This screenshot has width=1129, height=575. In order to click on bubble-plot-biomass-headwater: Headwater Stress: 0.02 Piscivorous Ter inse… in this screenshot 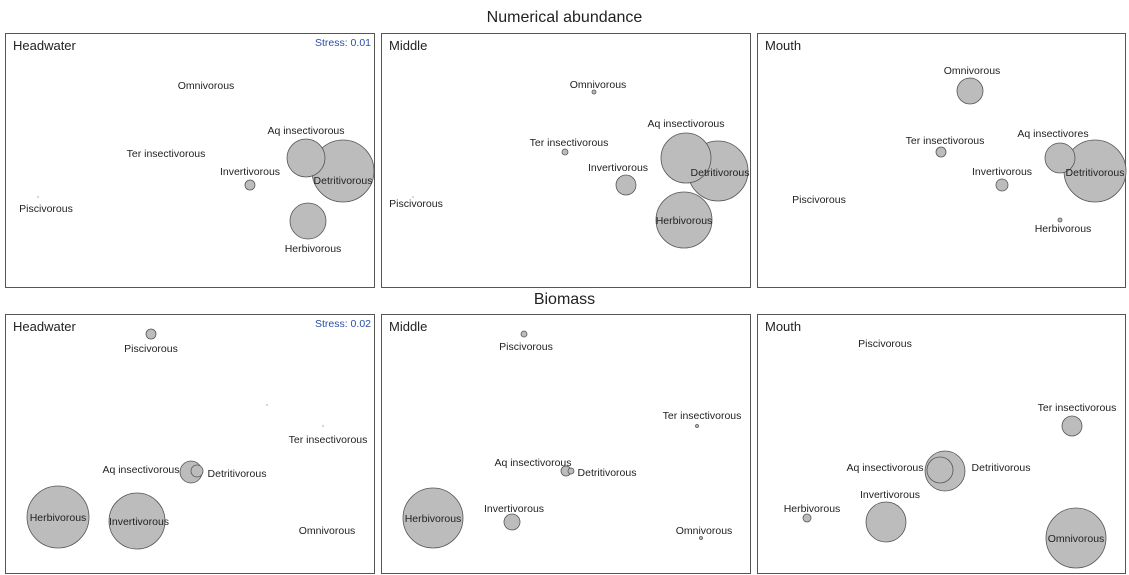, I will do `click(192, 434)`.